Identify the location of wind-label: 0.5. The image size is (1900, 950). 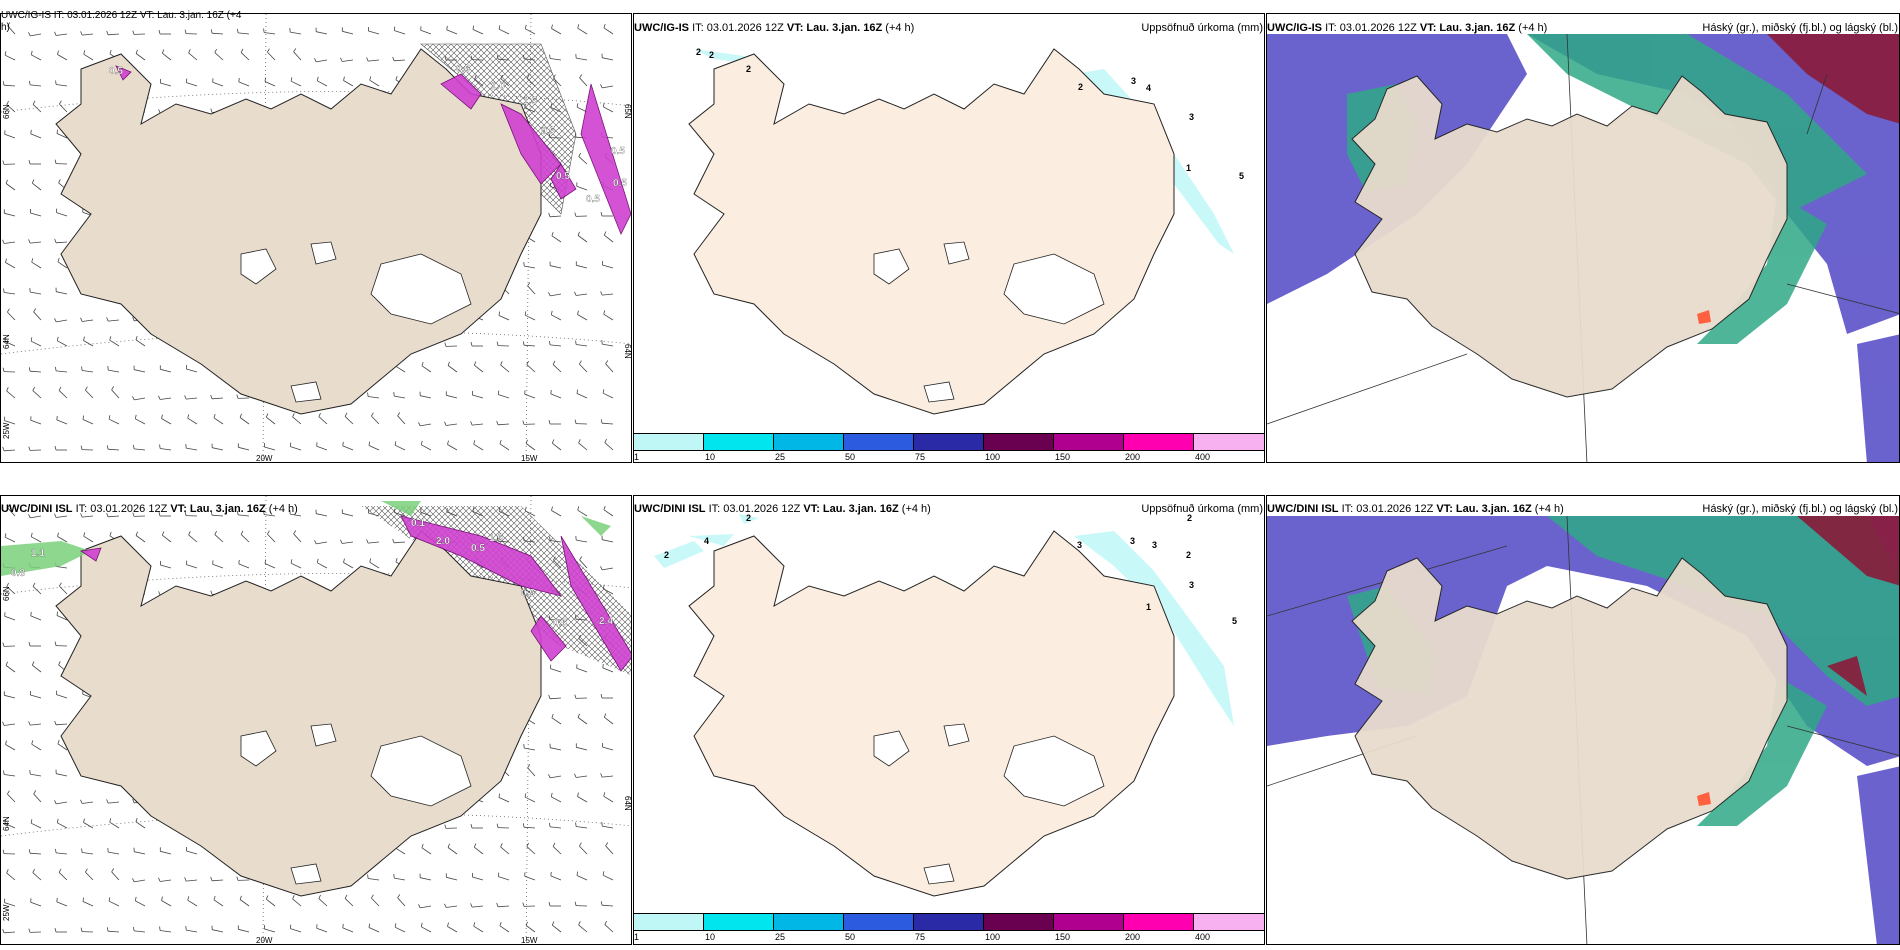
(116, 71).